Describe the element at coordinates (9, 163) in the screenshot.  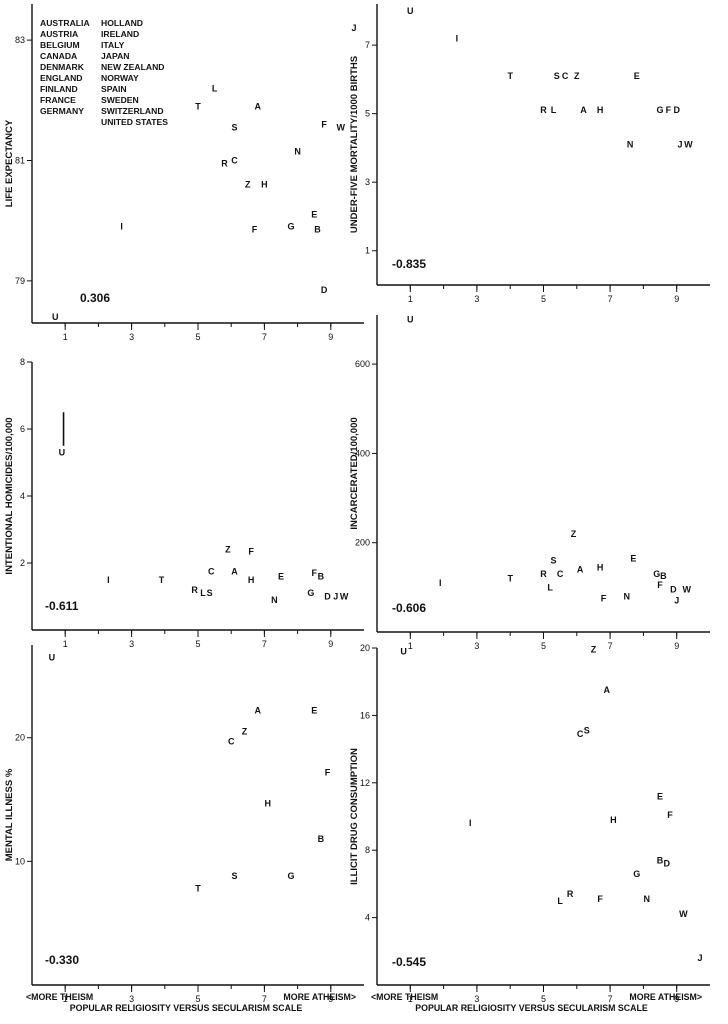
I see `y-axis-label: LIFE EXPECTANCY` at that location.